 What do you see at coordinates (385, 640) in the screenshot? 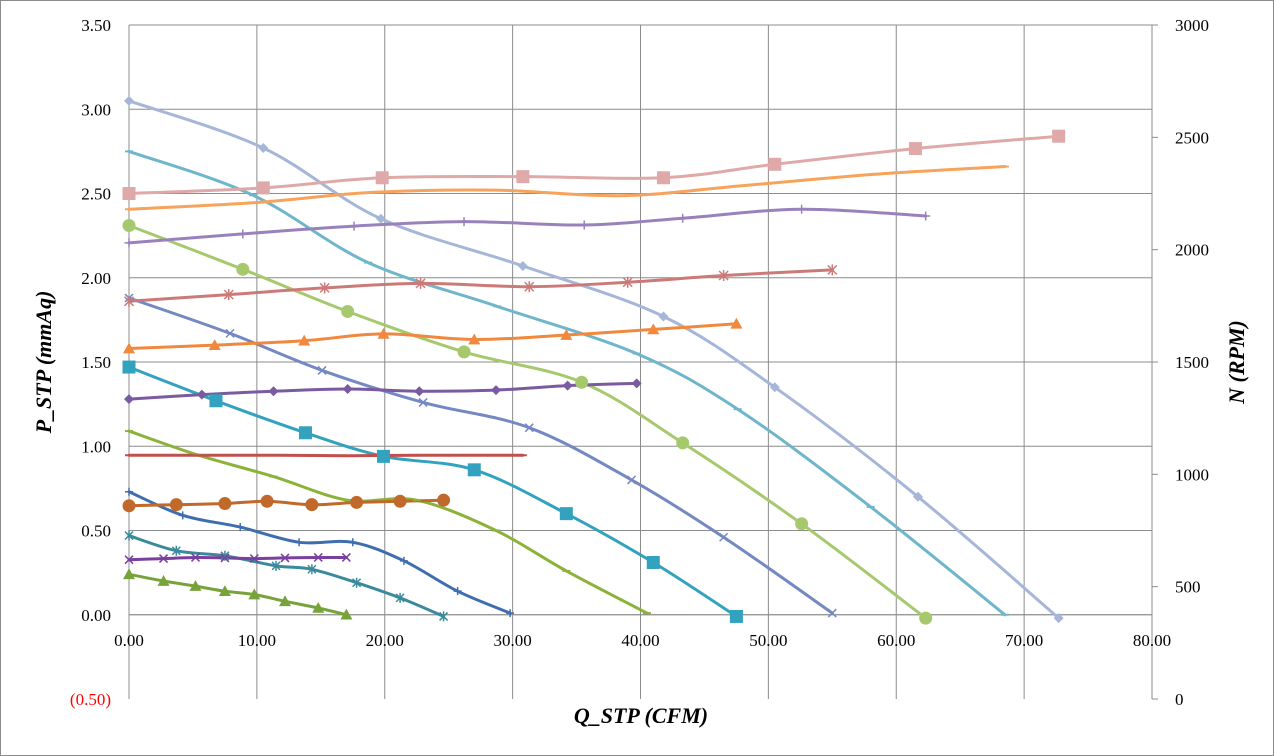
I see `x-tick-label: 20.00` at bounding box center [385, 640].